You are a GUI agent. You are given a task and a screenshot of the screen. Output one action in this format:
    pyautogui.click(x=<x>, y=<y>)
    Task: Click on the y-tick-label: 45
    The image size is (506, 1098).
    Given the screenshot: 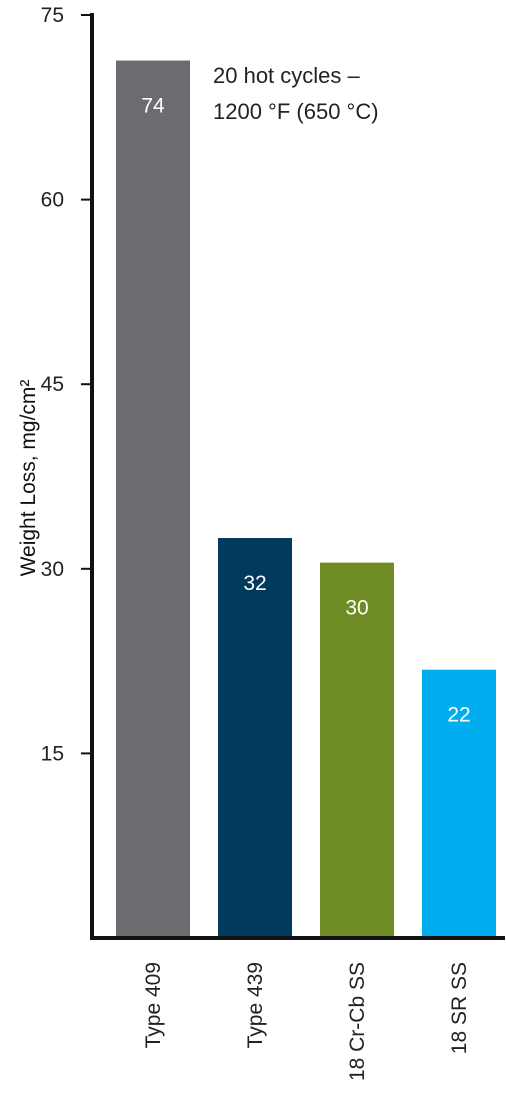 What is the action you would take?
    pyautogui.click(x=52, y=384)
    